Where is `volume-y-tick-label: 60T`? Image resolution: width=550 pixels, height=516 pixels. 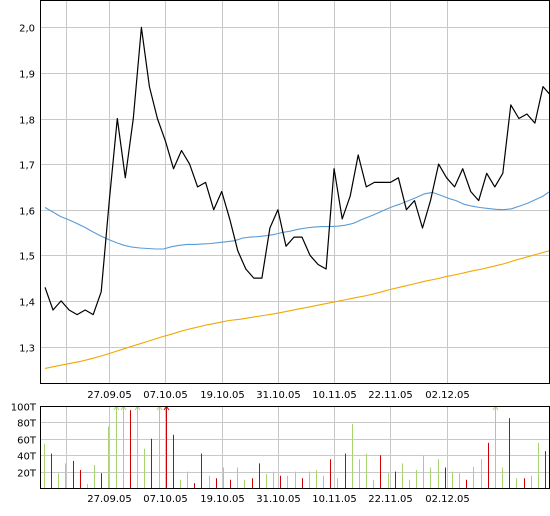
volume-y-tick-label: 60T is located at coordinates (27, 441).